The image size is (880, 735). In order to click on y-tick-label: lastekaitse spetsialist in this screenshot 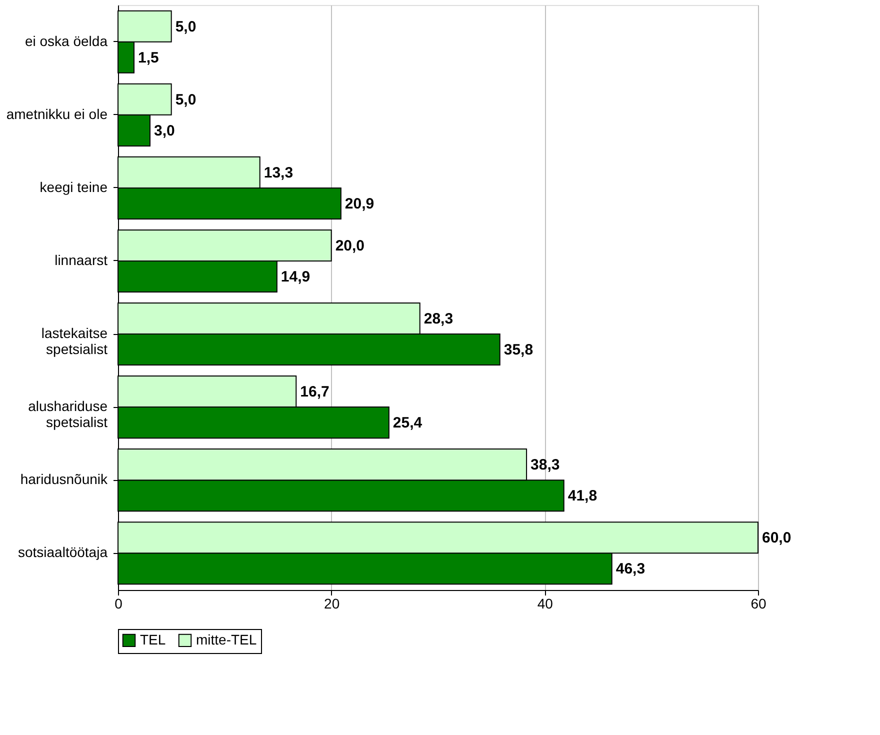, I will do `click(74, 341)`.